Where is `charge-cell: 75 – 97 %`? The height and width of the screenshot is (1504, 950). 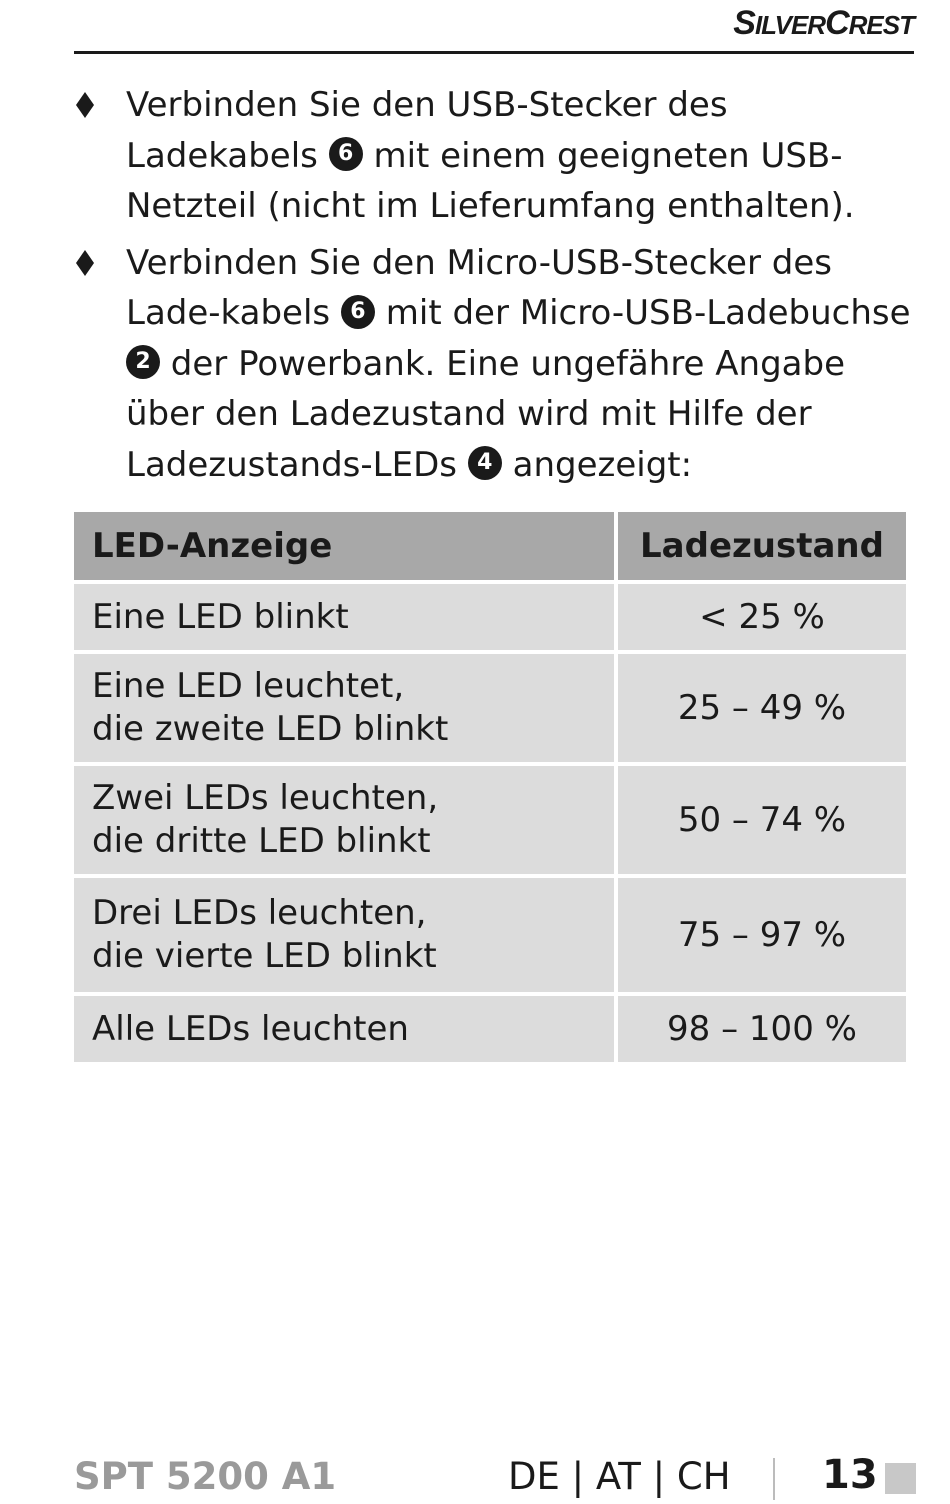 charge-cell: 75 – 97 % is located at coordinates (762, 935).